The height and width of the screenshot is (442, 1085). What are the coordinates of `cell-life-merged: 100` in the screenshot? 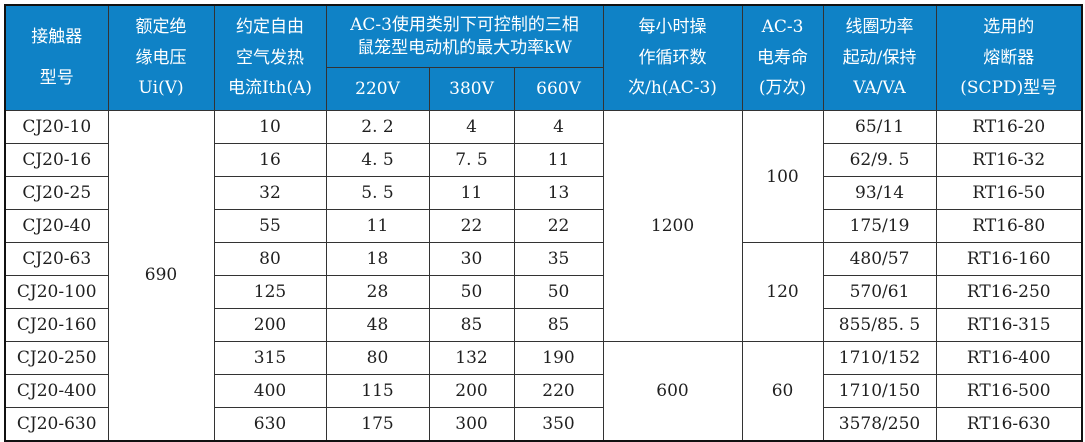 It's located at (782, 176).